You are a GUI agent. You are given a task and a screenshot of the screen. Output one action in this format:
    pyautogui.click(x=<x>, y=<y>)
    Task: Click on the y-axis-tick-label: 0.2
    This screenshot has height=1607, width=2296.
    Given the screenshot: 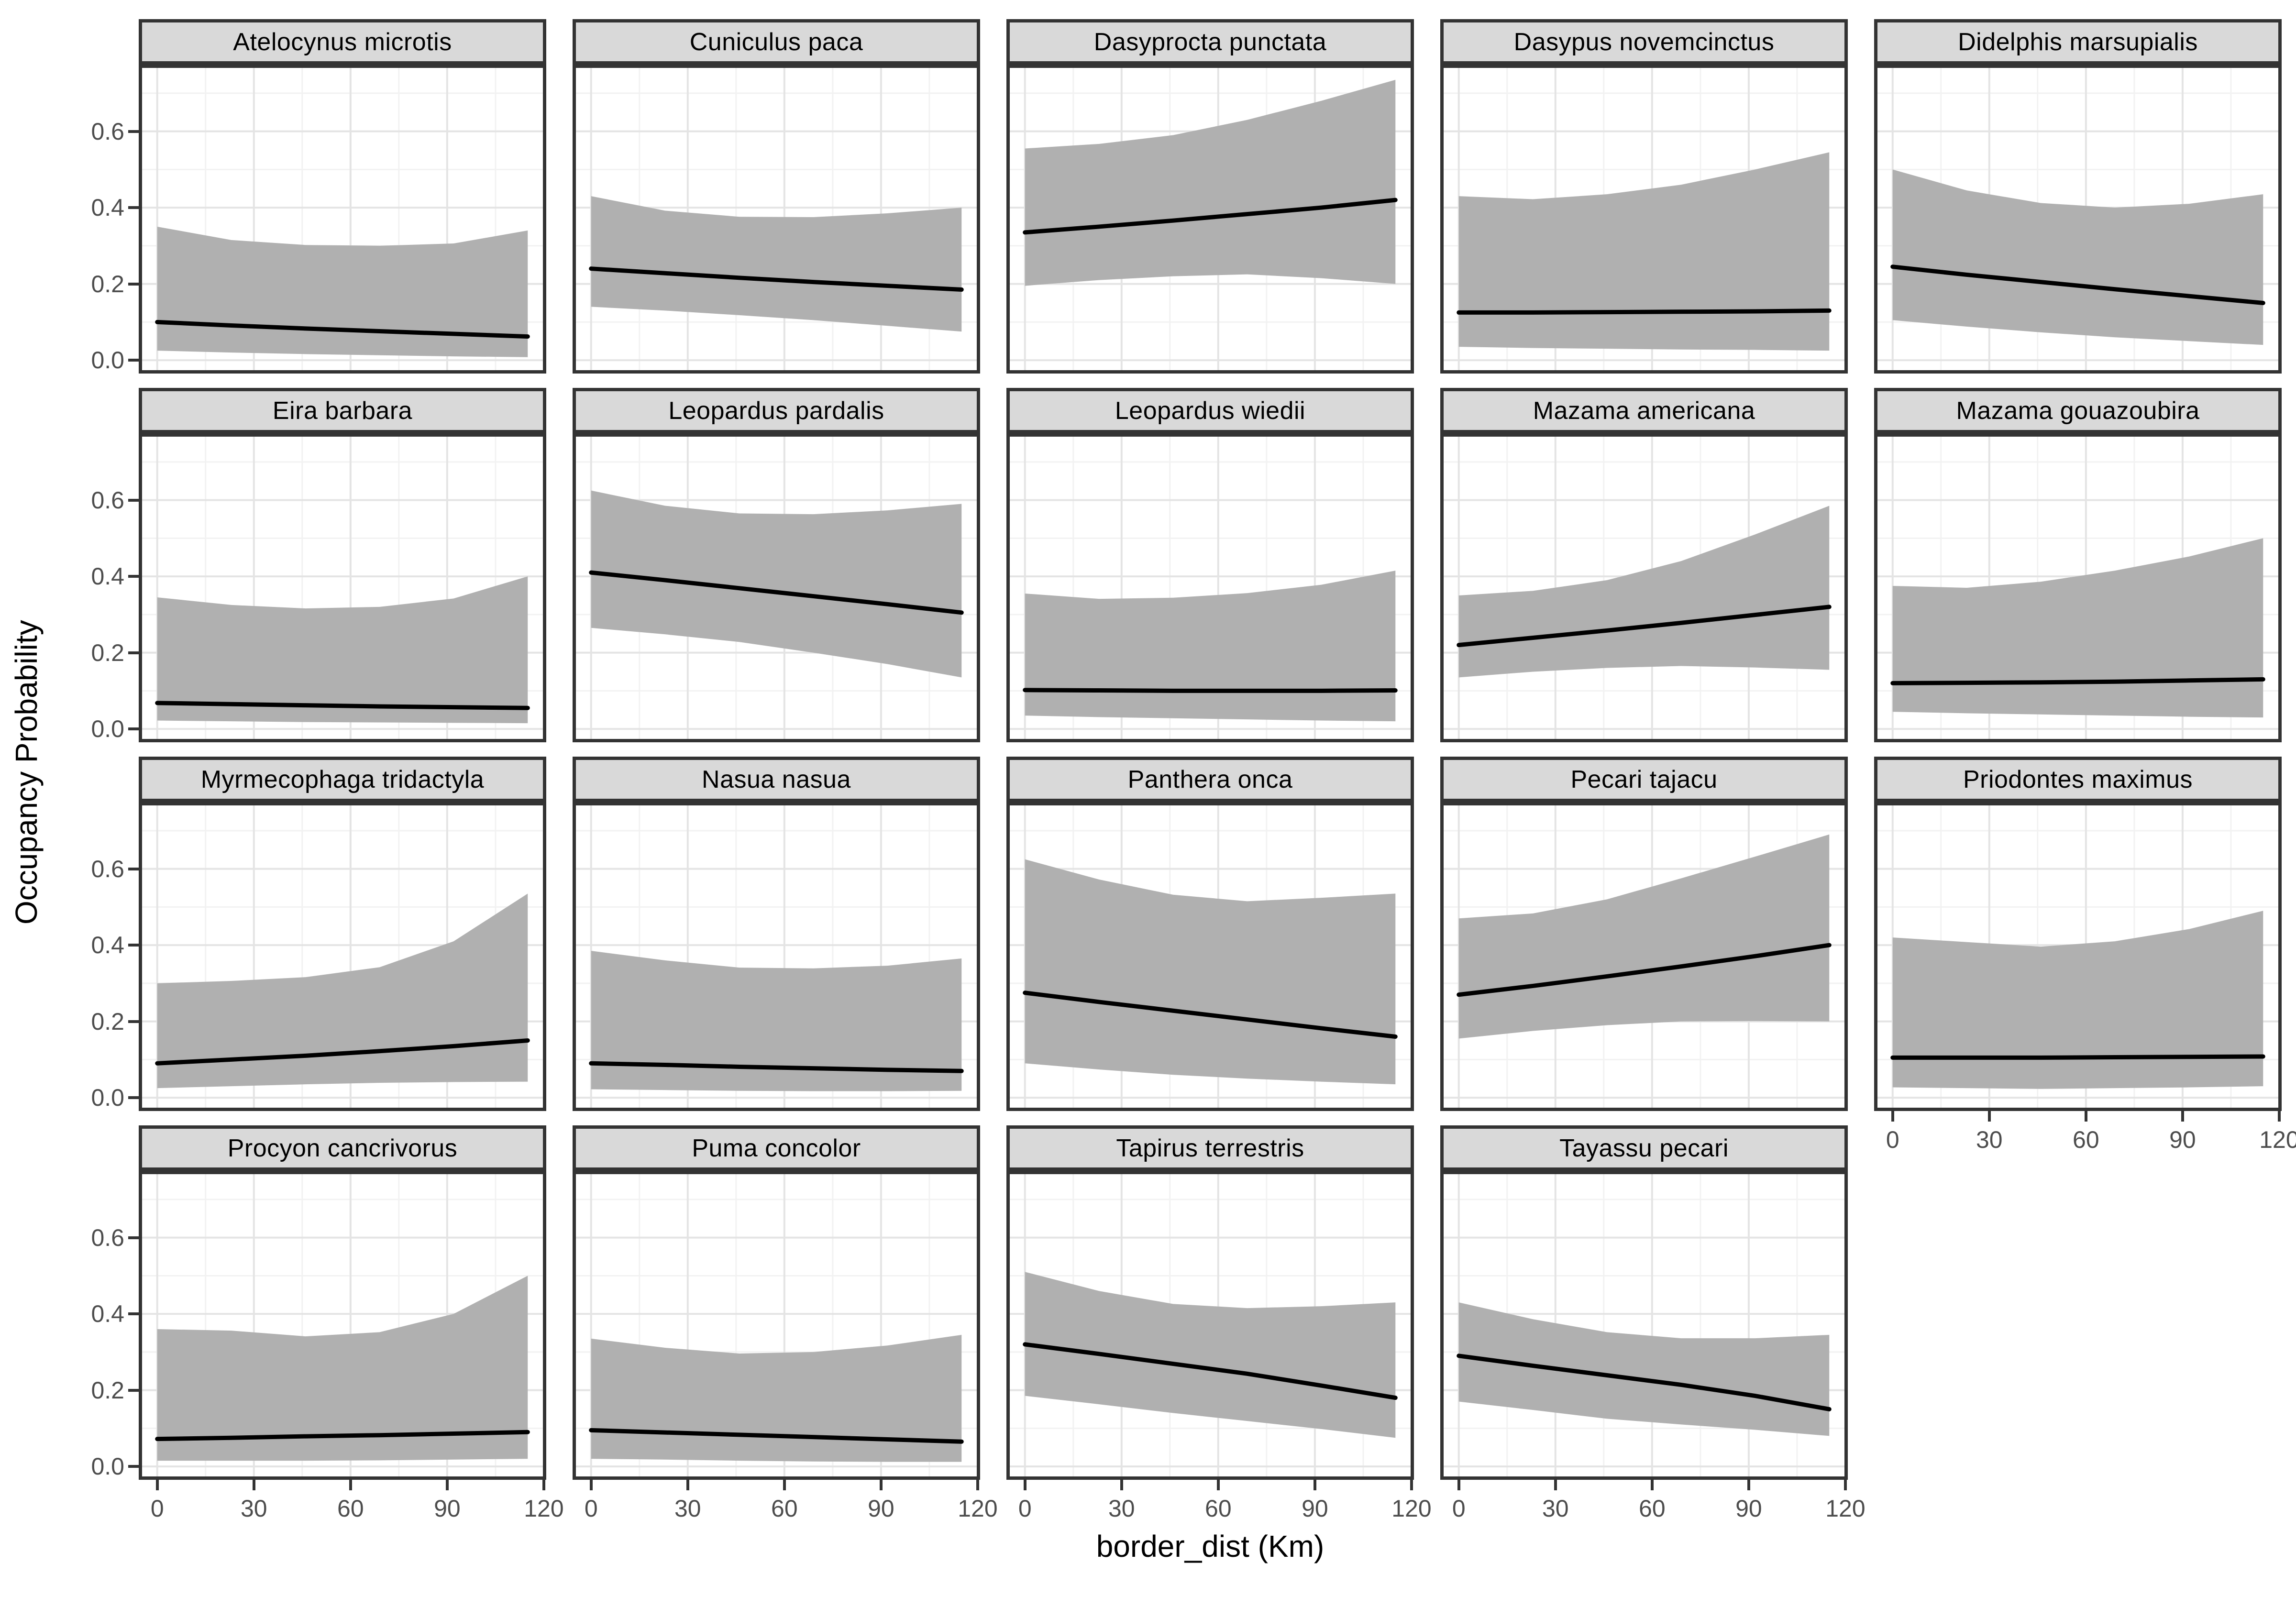 What is the action you would take?
    pyautogui.click(x=107, y=652)
    